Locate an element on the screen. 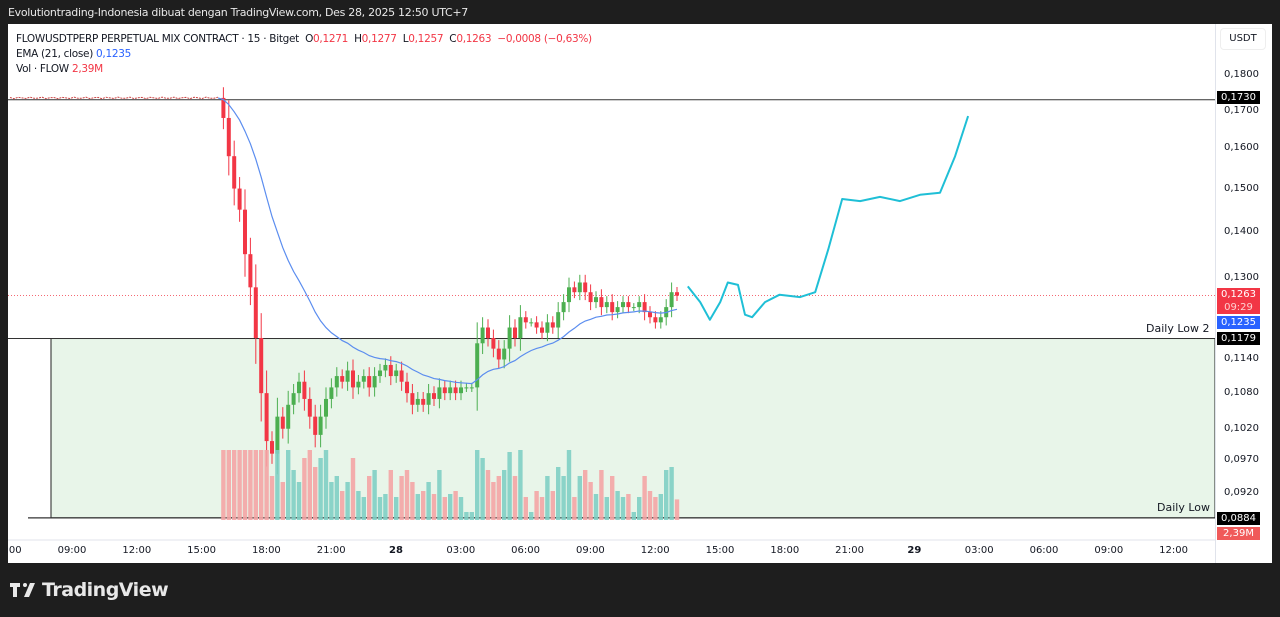  price-tick: 0,1800 is located at coordinates (1241, 74).